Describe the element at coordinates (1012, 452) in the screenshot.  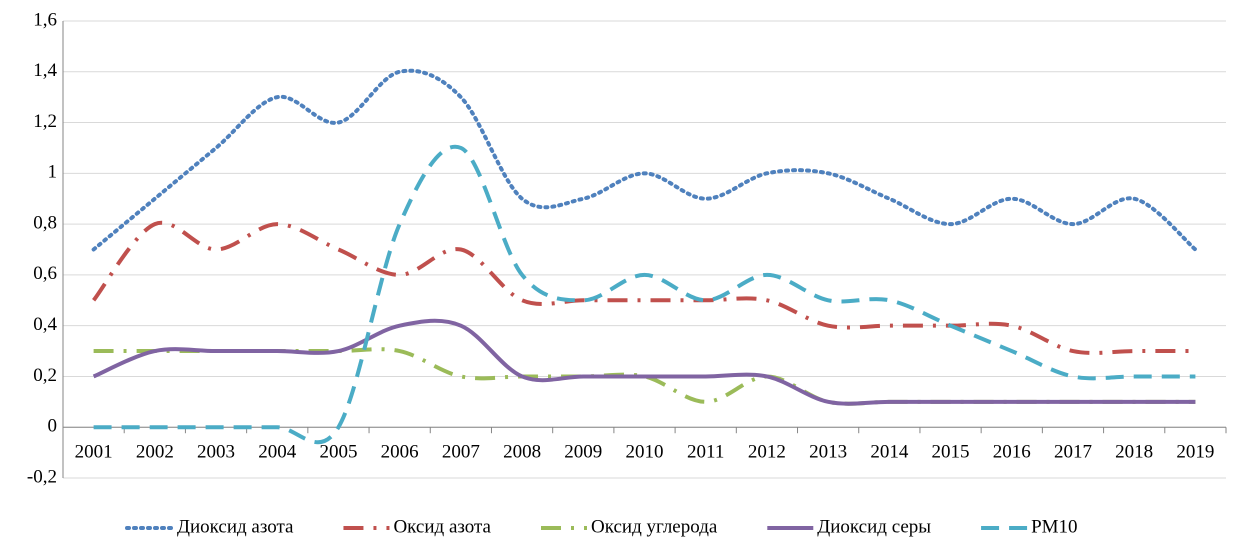
I see `x-tick-label: 2016` at that location.